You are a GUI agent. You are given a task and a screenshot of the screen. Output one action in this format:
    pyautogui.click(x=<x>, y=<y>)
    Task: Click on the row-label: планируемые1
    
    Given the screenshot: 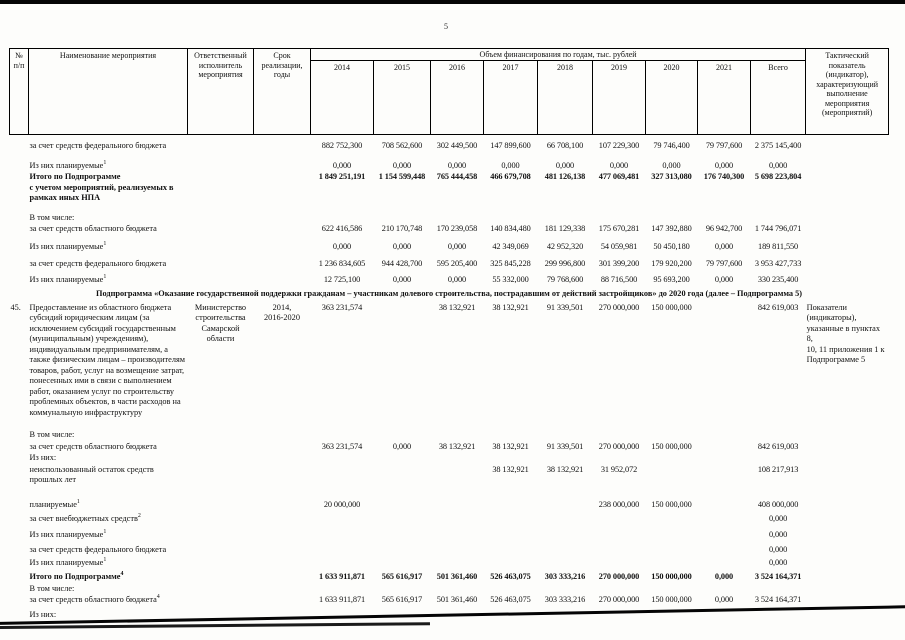 What is the action you would take?
    pyautogui.click(x=54, y=503)
    